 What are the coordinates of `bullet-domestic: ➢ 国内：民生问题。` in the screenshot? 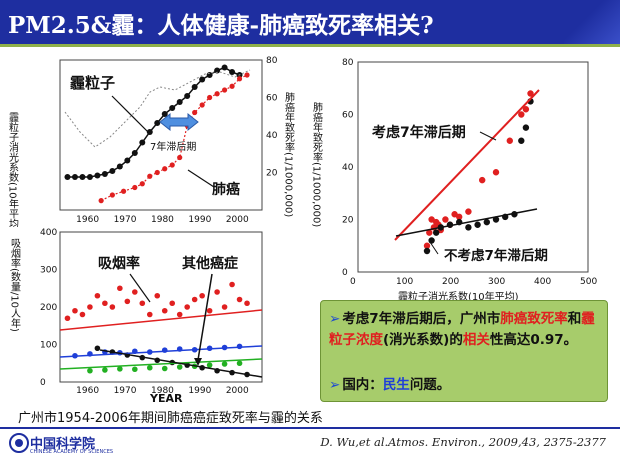 It's located at (390, 385).